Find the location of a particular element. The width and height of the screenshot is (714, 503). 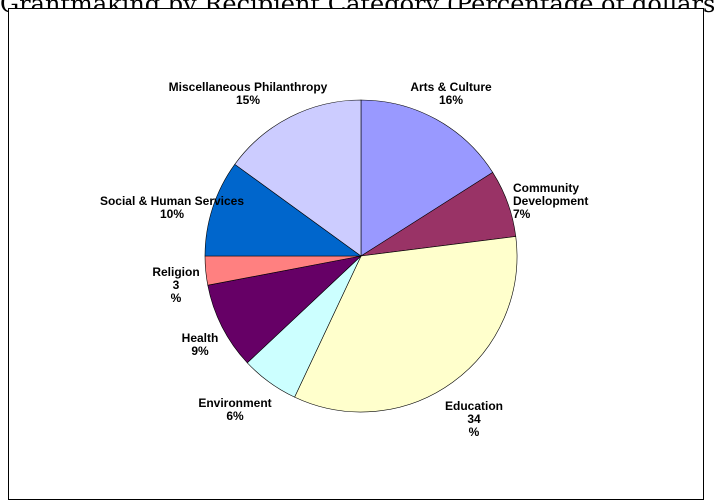

slice-label-religion: Religion 3% is located at coordinates (175, 285).